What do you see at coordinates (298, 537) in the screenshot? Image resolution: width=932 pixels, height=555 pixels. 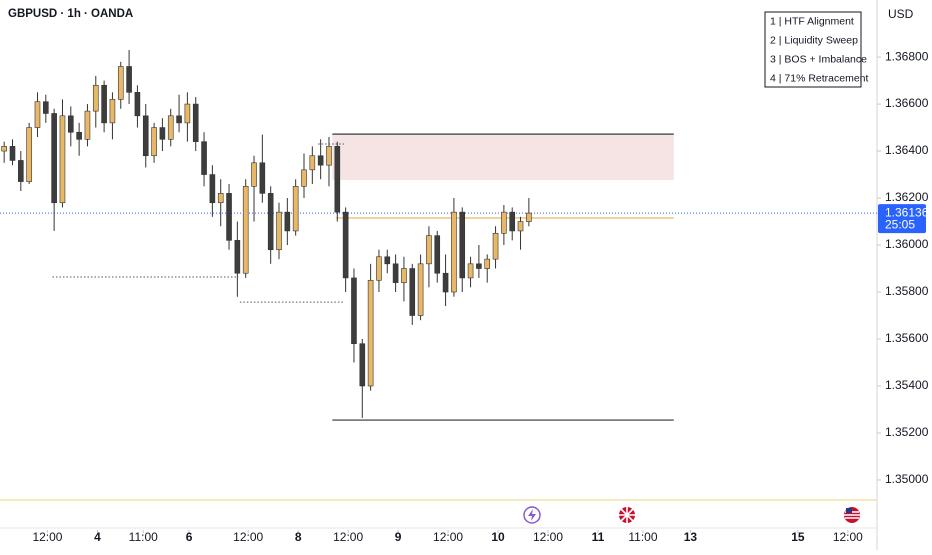 I see `x-tick-label: 8` at bounding box center [298, 537].